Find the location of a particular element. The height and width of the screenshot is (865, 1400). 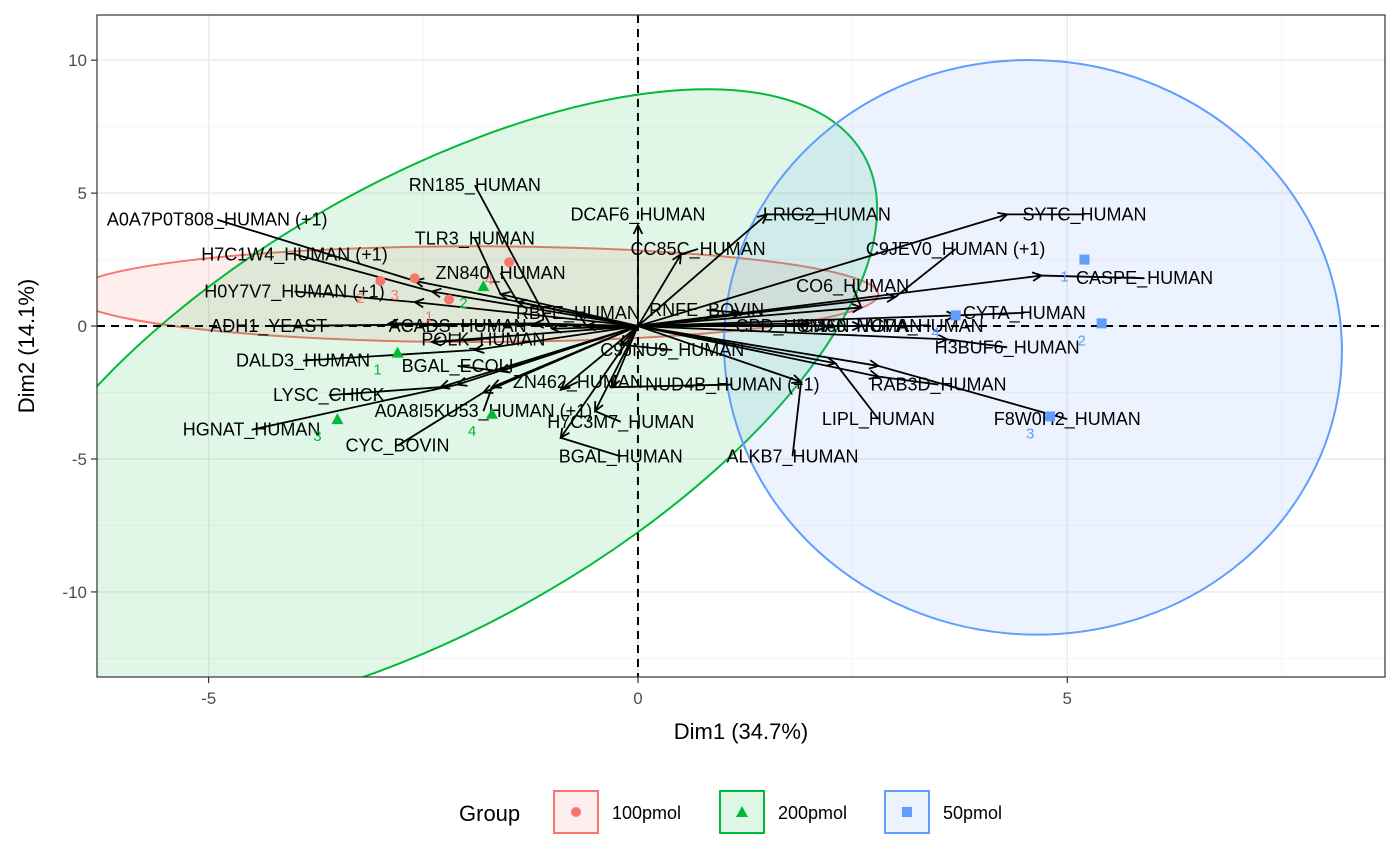

point-label-50pmol-4: 4 is located at coordinates (935, 332).